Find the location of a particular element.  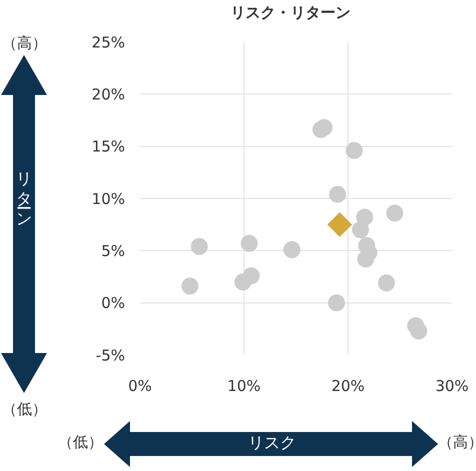

y-tick-label: -5% is located at coordinates (110, 355).